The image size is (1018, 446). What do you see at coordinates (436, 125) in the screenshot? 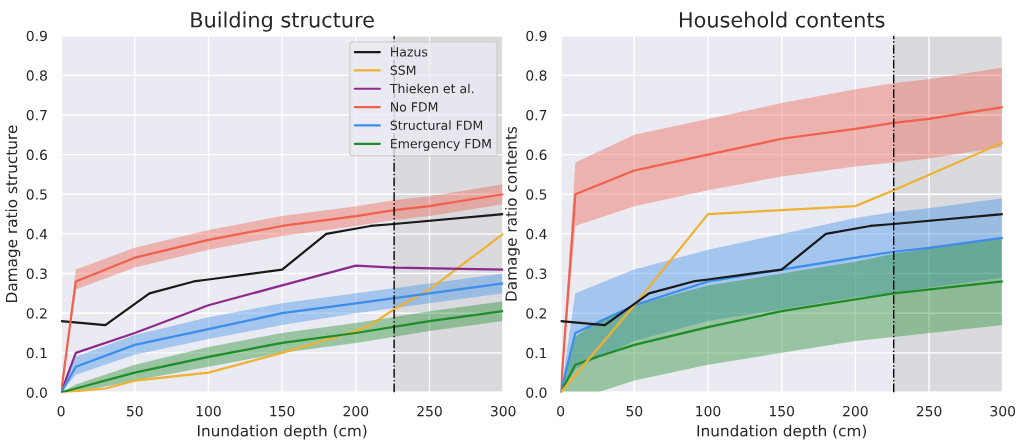
I see `legend-label: Structural FDM` at bounding box center [436, 125].